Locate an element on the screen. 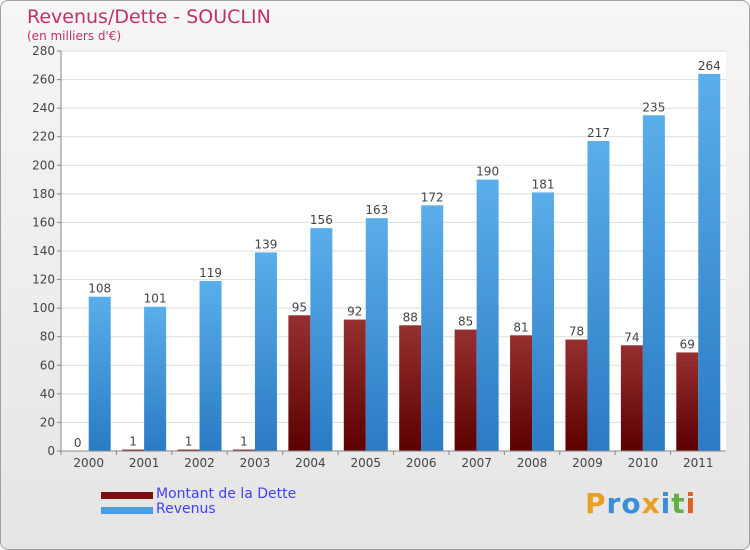  data-label-revenus-2009: 217 is located at coordinates (598, 133).